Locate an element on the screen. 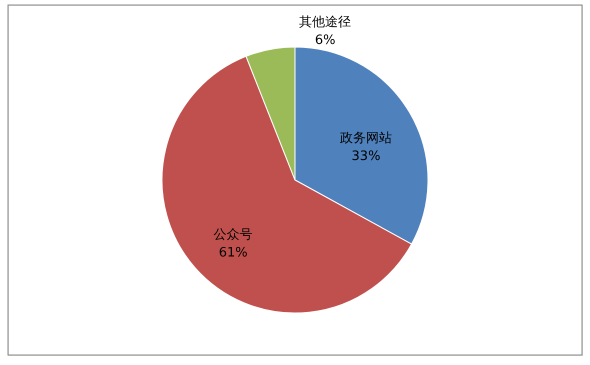 Image resolution: width=590 pixels, height=365 pixels. slice-label: 公众号 is located at coordinates (233, 235).